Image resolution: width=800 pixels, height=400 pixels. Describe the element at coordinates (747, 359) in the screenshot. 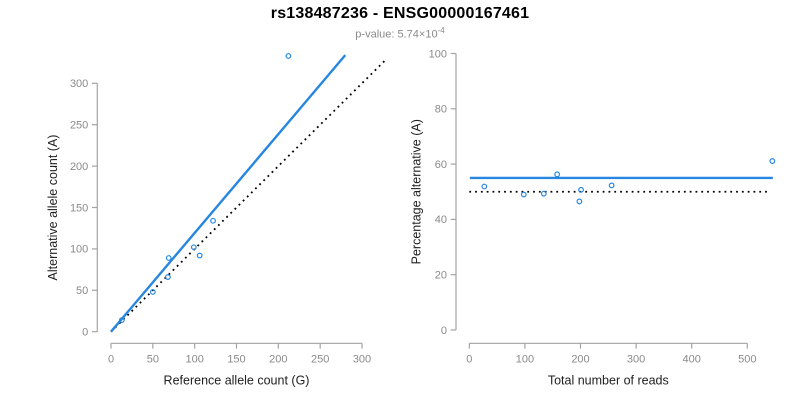

I see `x-tick-label: 500` at that location.